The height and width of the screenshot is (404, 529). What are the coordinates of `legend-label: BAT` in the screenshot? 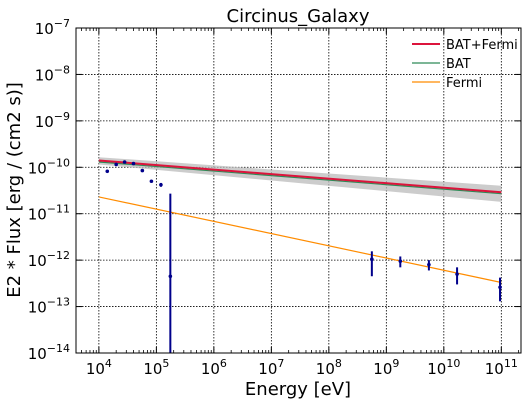 It's located at (458, 64).